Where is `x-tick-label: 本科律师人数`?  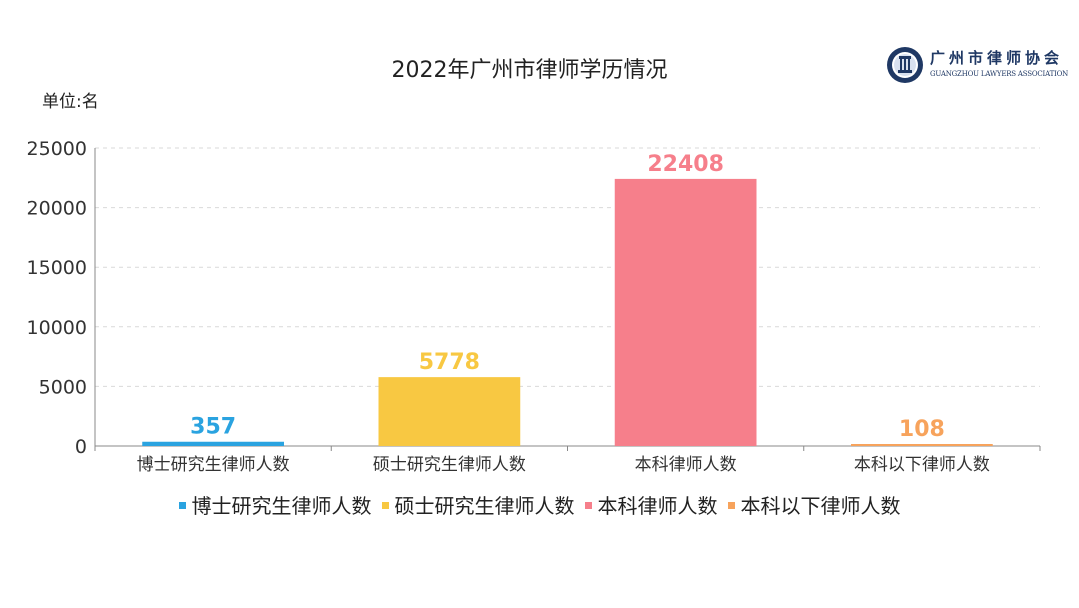 x-tick-label: 本科律师人数 is located at coordinates (686, 465).